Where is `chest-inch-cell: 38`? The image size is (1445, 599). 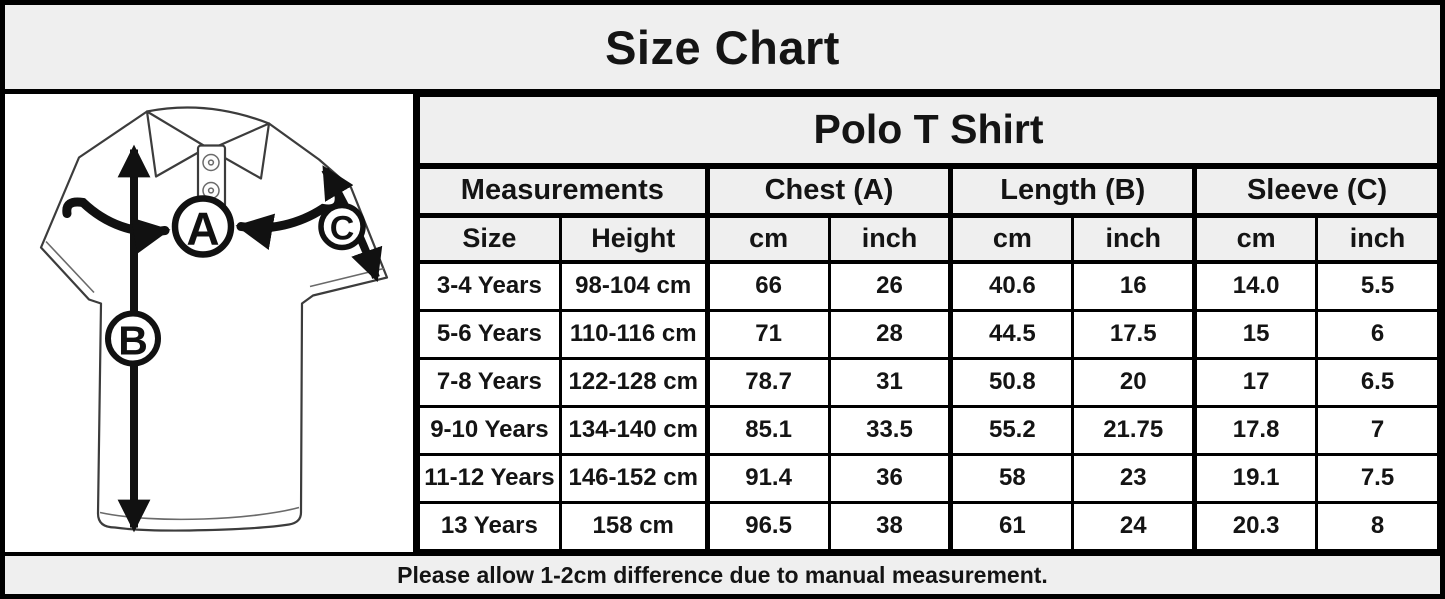
chest-inch-cell: 38 is located at coordinates (890, 526).